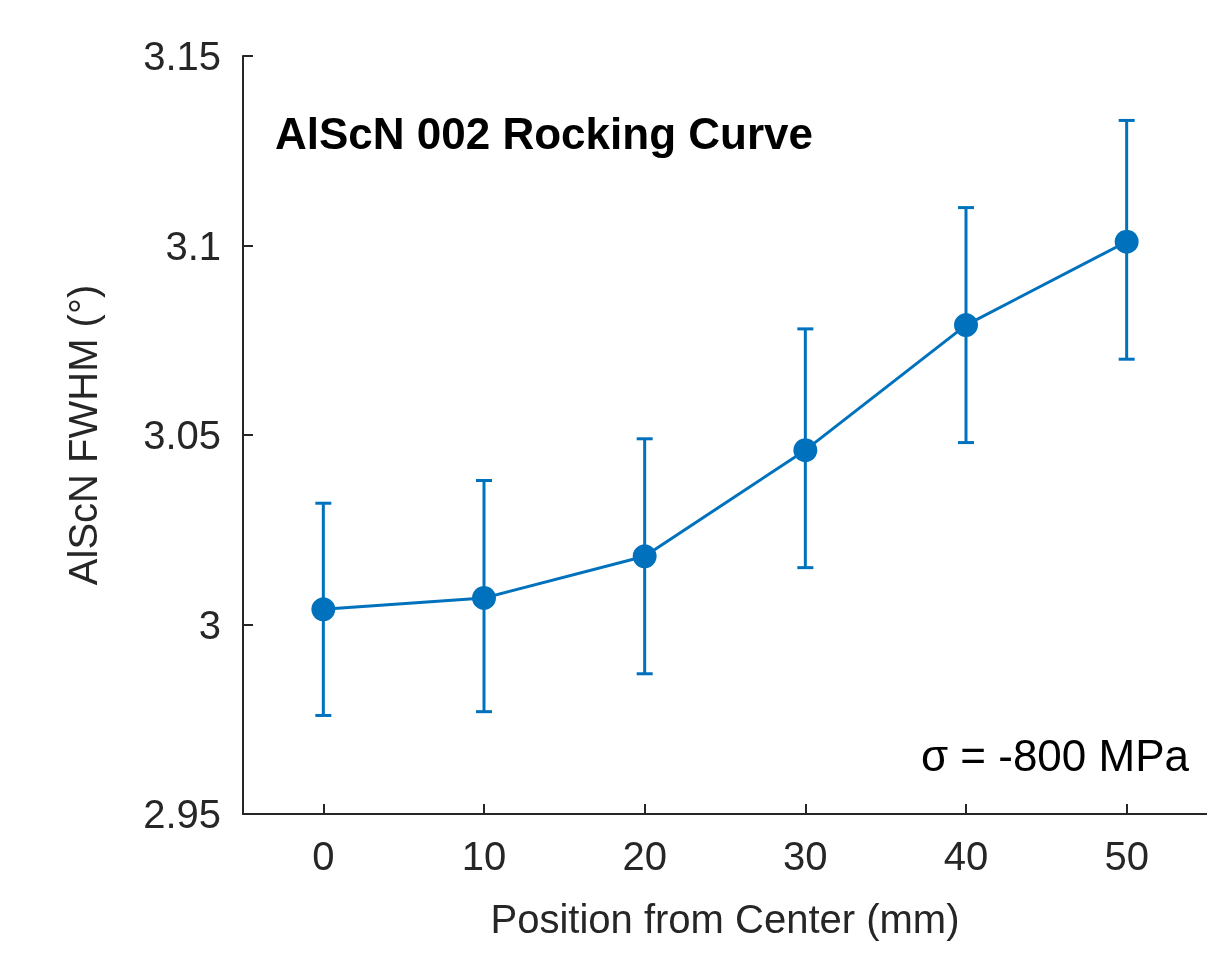  Describe the element at coordinates (644, 856) in the screenshot. I see `x-tick-label: 20` at that location.